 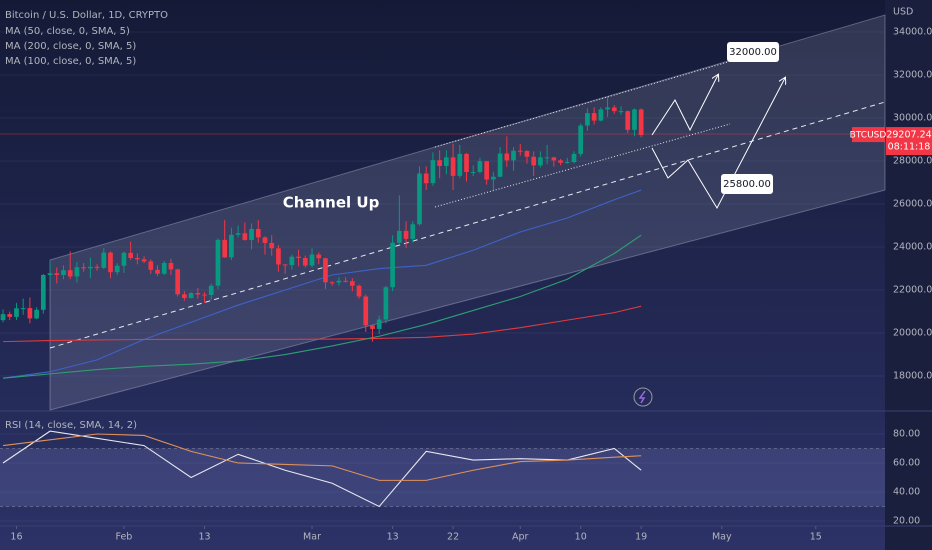 I want to click on legend-entry: MA (100, close, 0, SMA, 5), so click(x=70, y=61).